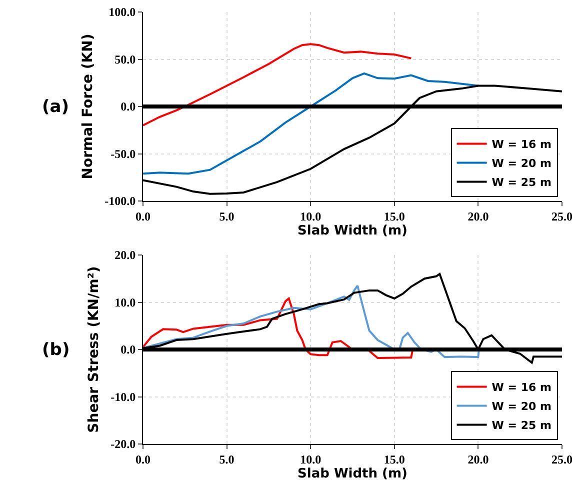 This screenshot has height=487, width=578. Describe the element at coordinates (94, 349) in the screenshot. I see `y-axis-title: Shear Stress (KN/m²)` at that location.